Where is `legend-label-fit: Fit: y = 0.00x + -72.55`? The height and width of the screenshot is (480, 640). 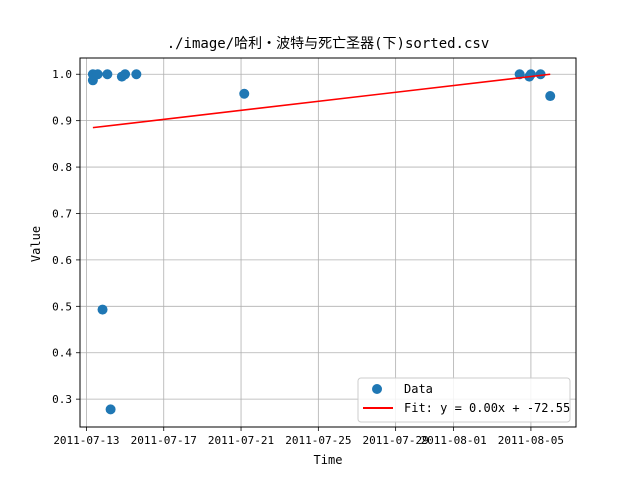 legend-label-fit: Fit: y = 0.00x + -72.55 is located at coordinates (487, 408).